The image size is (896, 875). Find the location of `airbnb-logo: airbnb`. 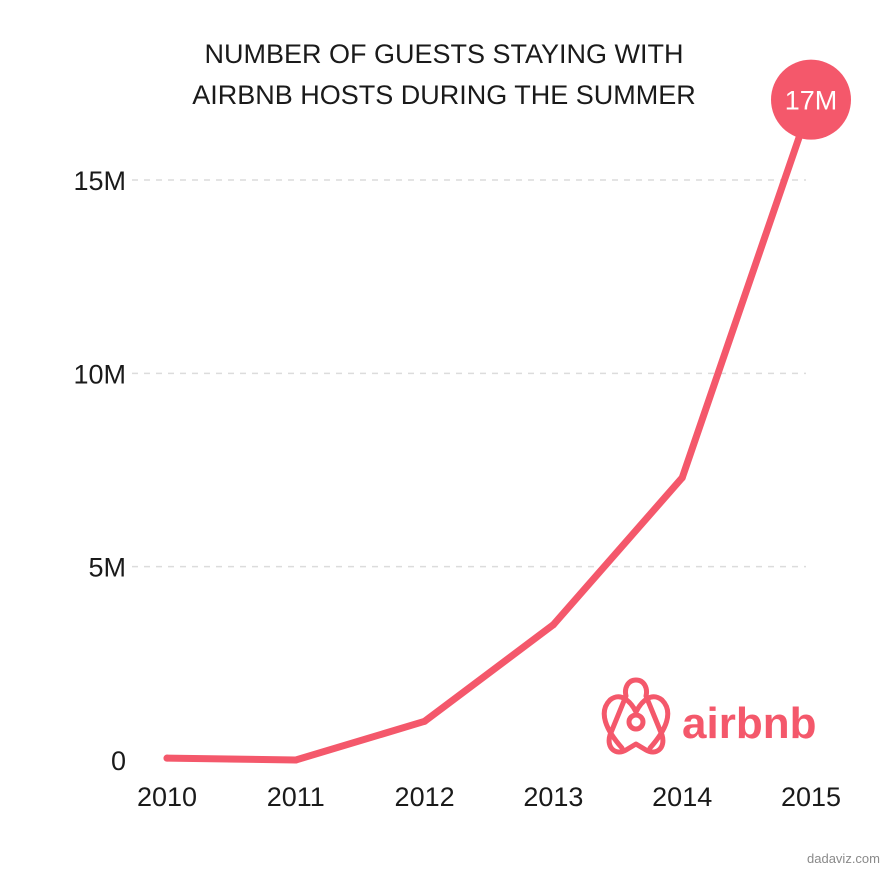

airbnb-logo: airbnb is located at coordinates (708, 716).